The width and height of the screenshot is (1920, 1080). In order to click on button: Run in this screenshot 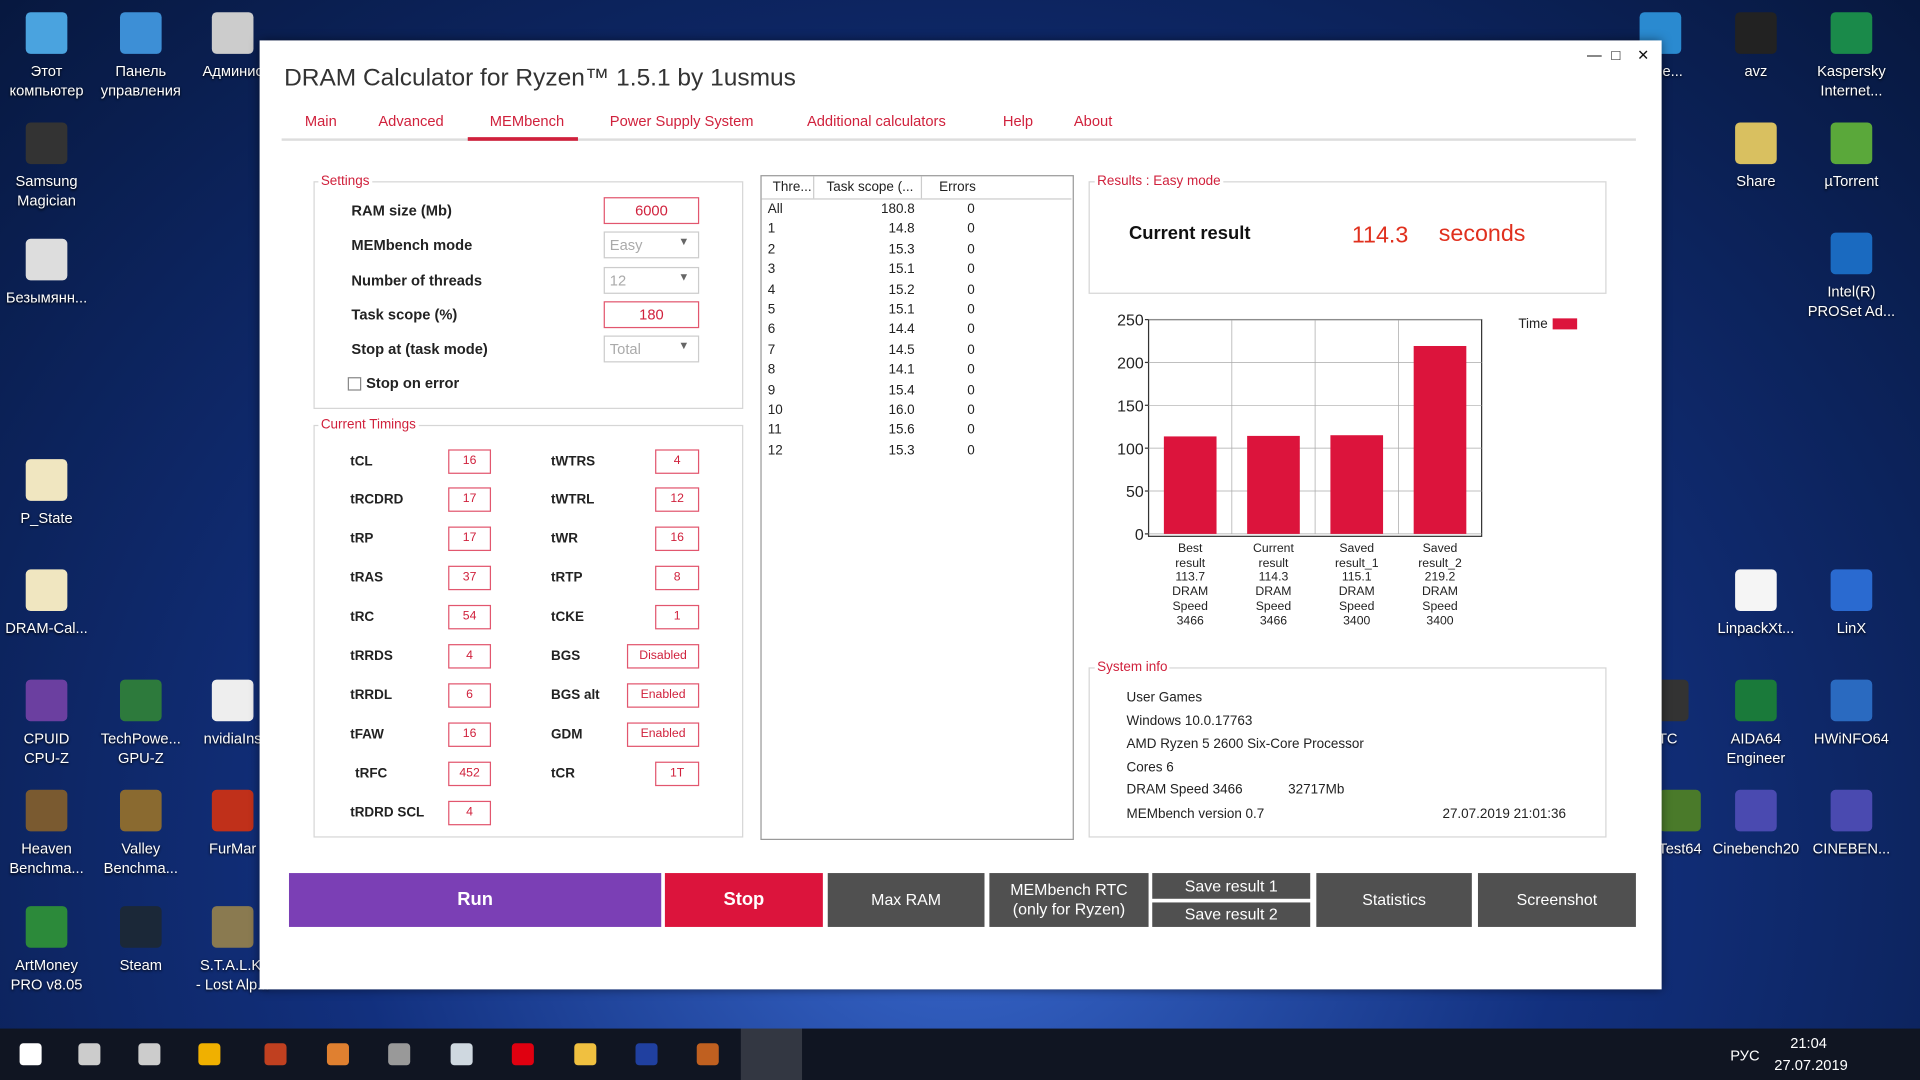, I will do `click(475, 900)`.